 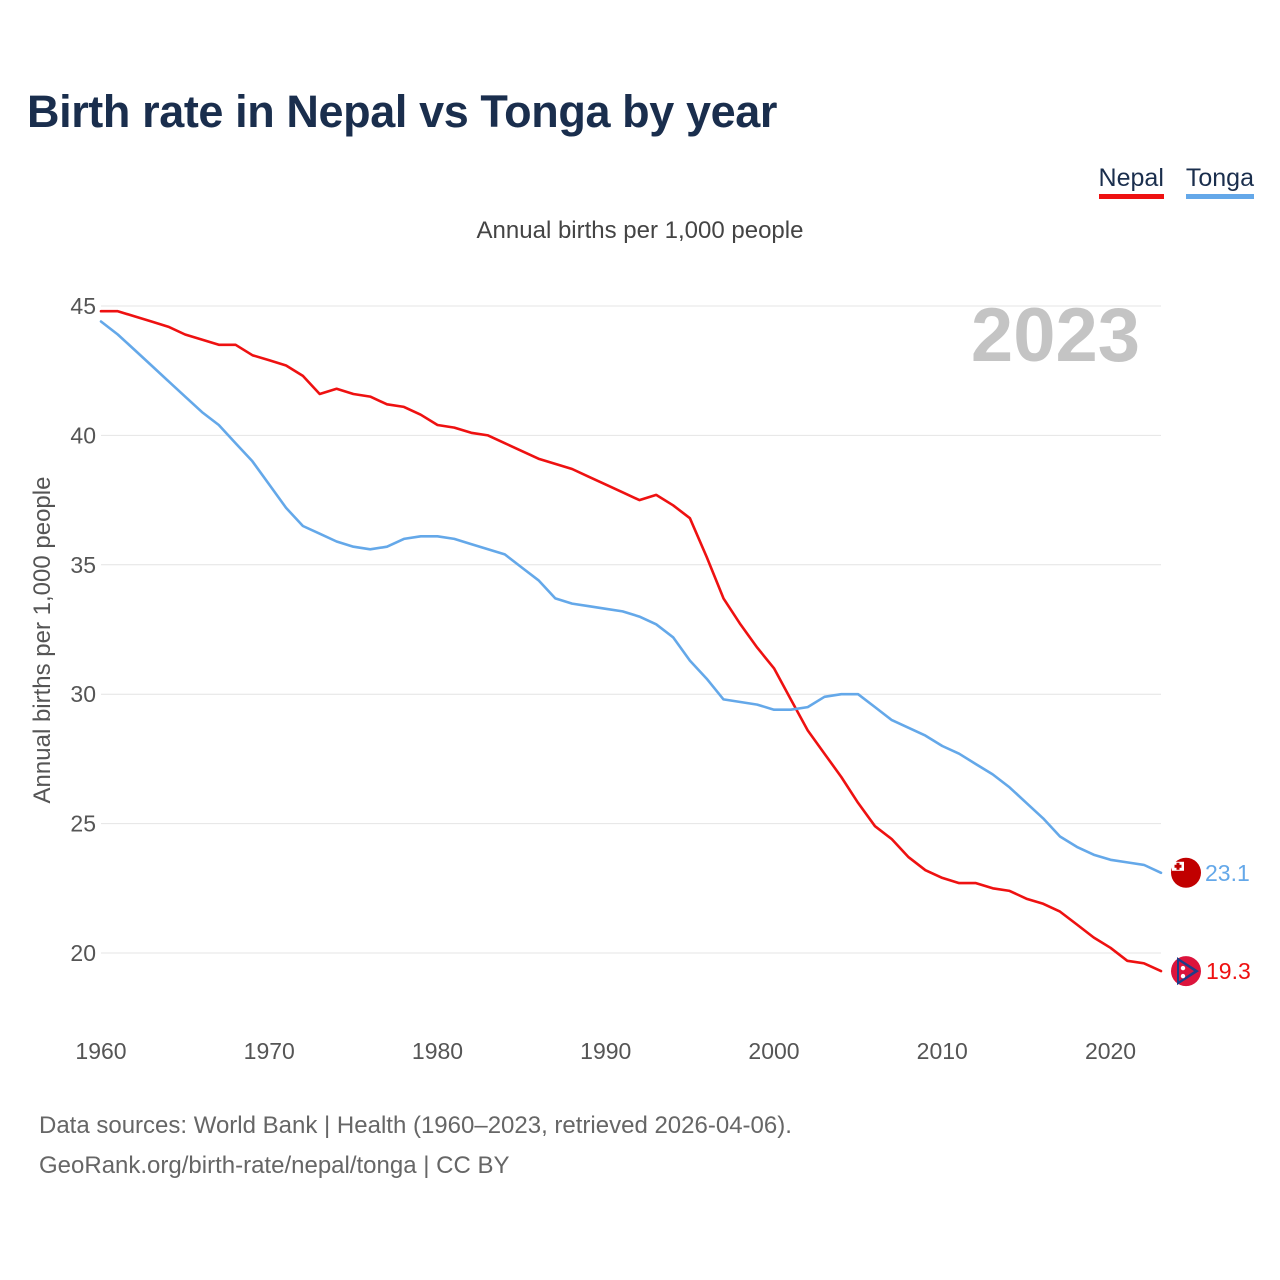 I want to click on nepal-flag-moon, so click(x=1183, y=968).